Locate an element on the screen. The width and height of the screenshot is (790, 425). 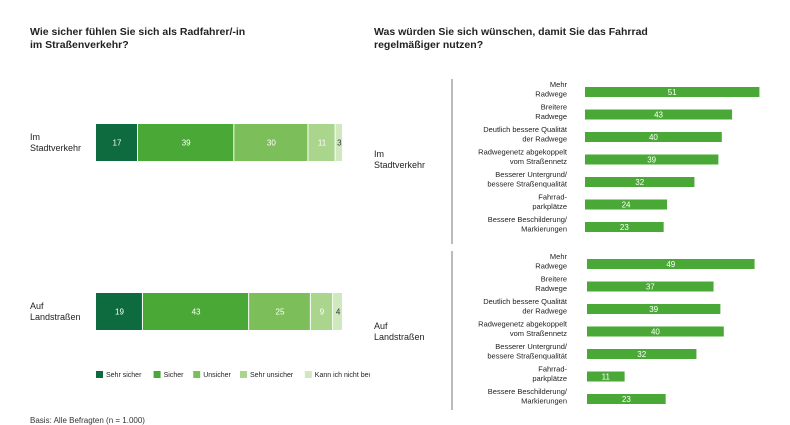
data-label: 37 is located at coordinates (650, 287).